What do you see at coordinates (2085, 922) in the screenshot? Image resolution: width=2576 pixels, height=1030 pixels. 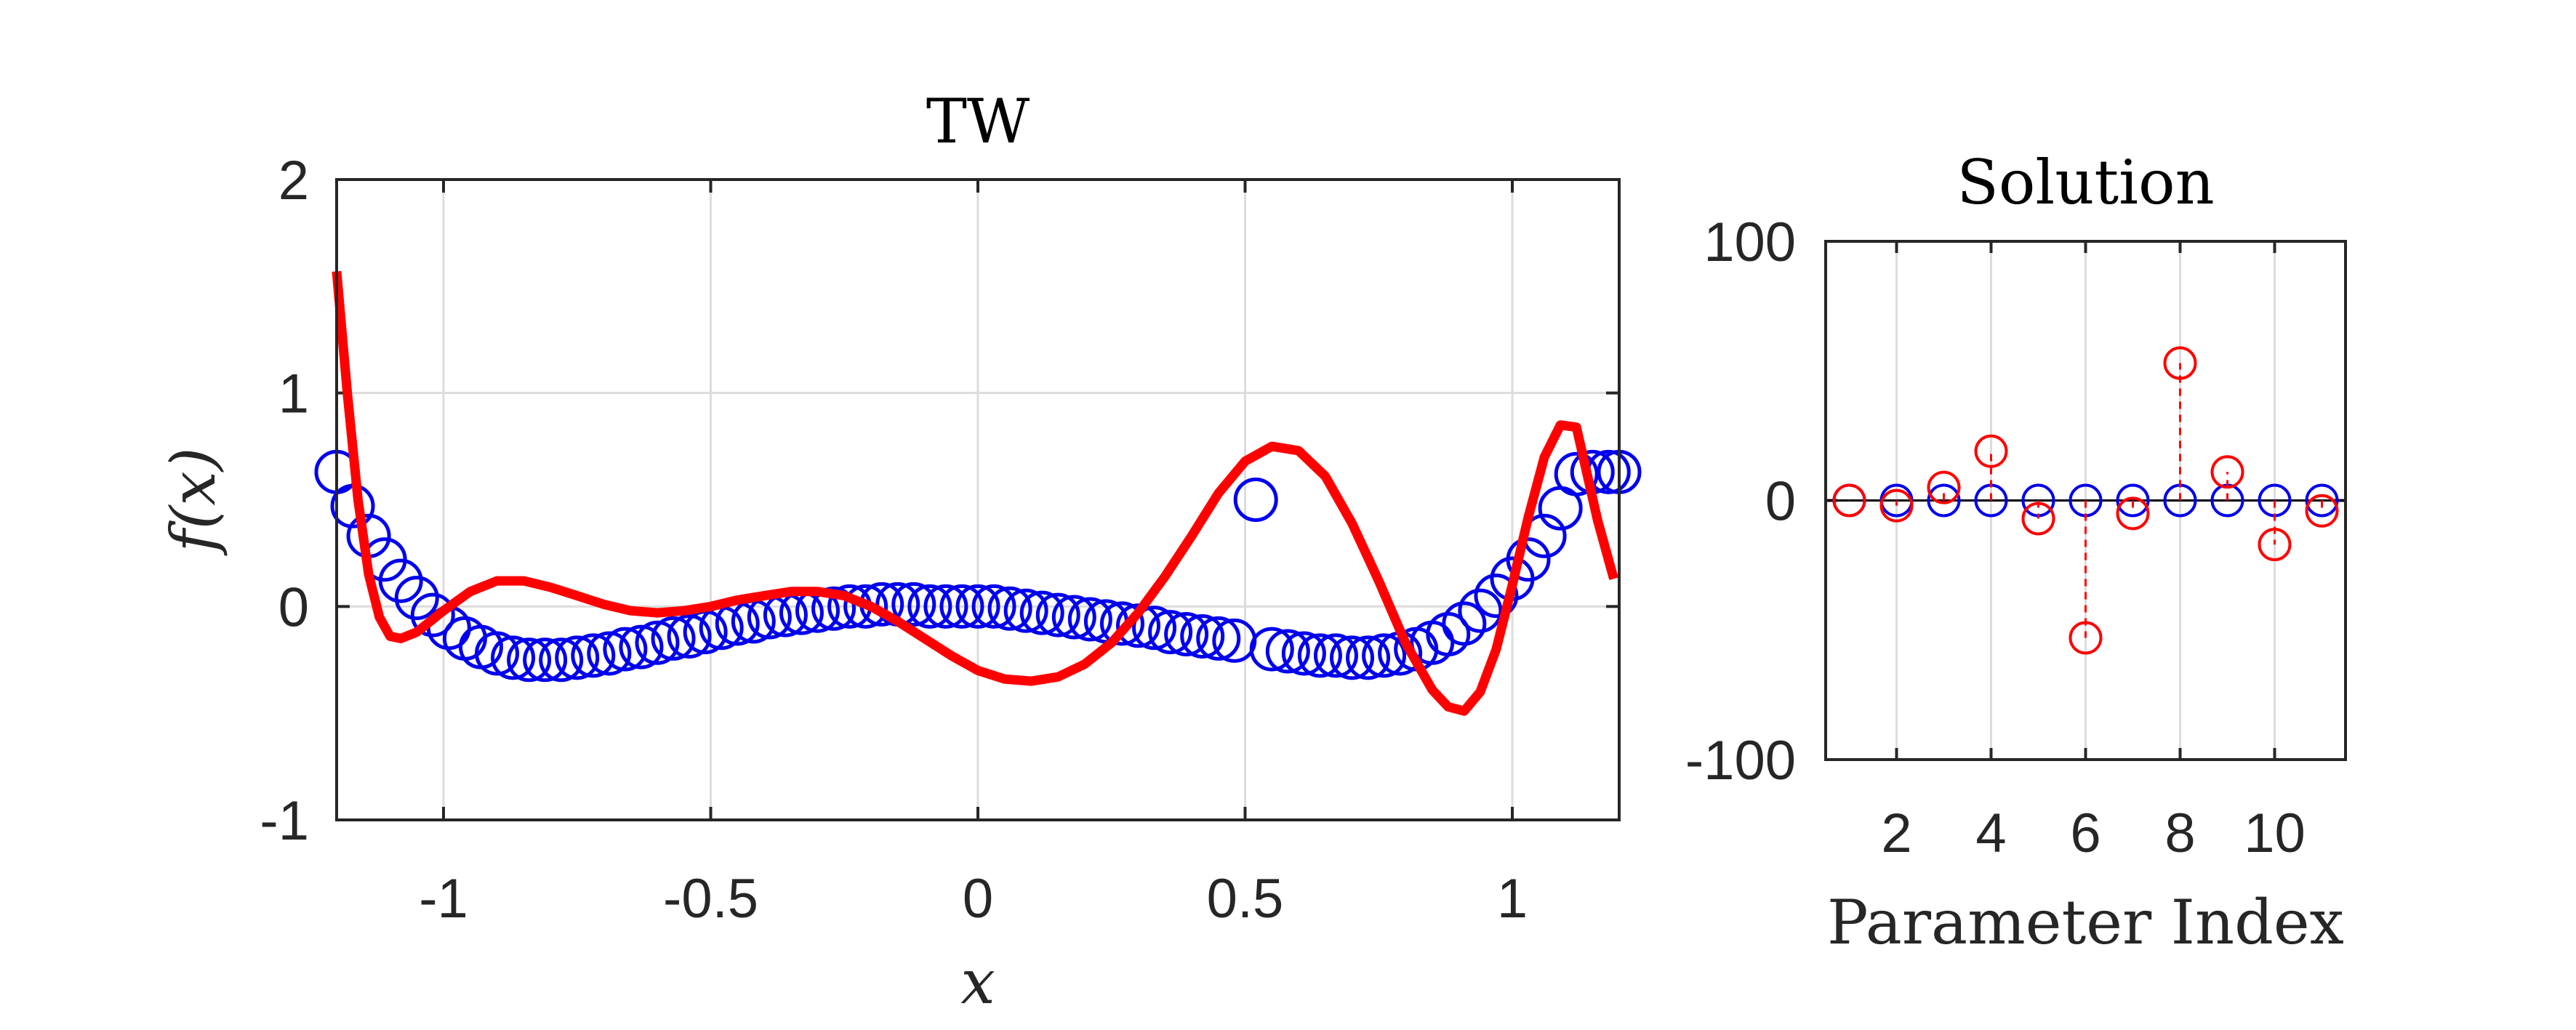 I see `x-axis-label: Parameter Index` at bounding box center [2085, 922].